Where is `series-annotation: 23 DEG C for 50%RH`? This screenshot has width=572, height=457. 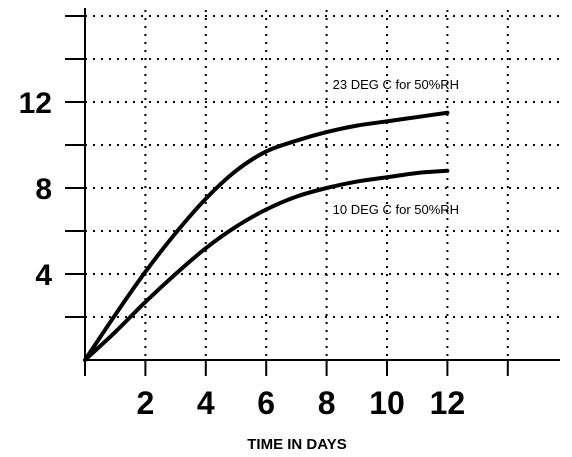 series-annotation: 23 DEG C for 50%RH is located at coordinates (396, 84).